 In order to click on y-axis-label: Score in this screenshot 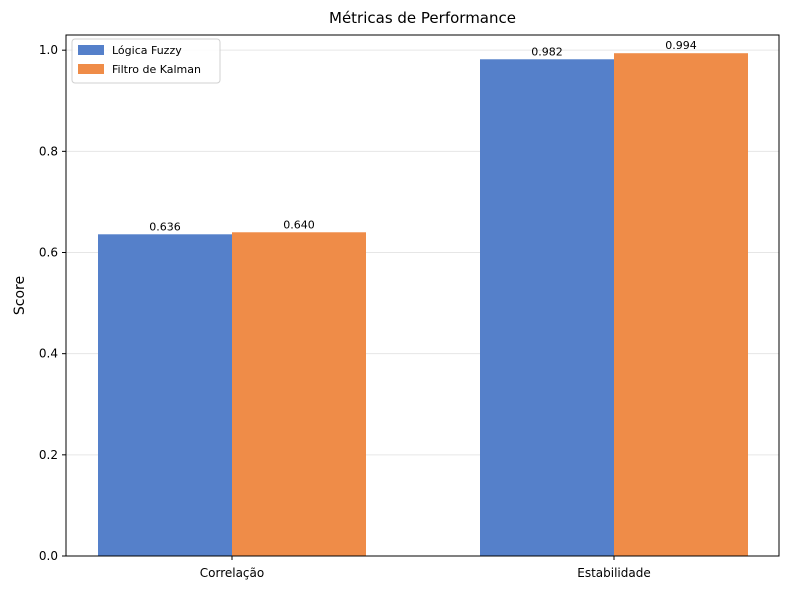, I will do `click(20, 295)`.